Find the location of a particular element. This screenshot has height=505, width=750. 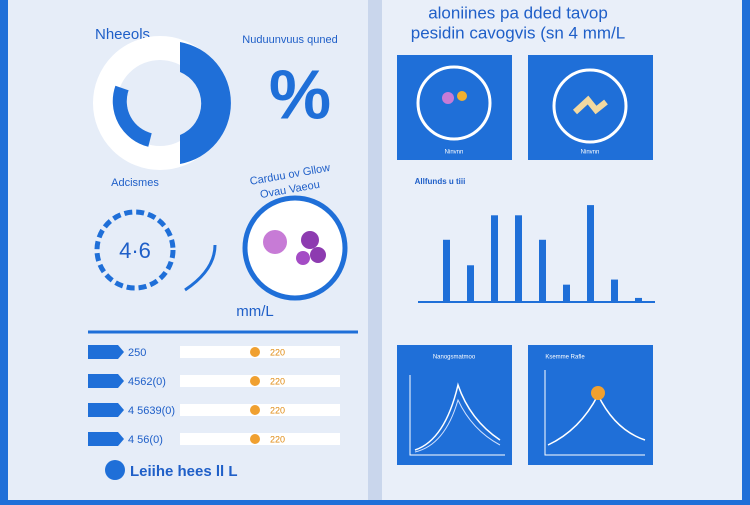

gauge-value: 4·6 is located at coordinates (135, 250).